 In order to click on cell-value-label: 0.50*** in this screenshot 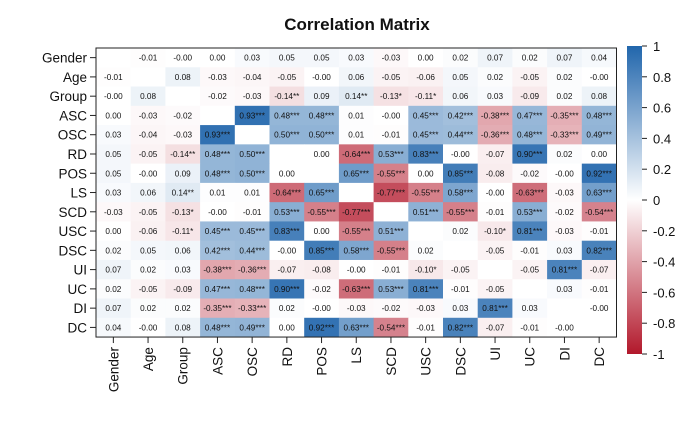, I will do `click(287, 135)`.